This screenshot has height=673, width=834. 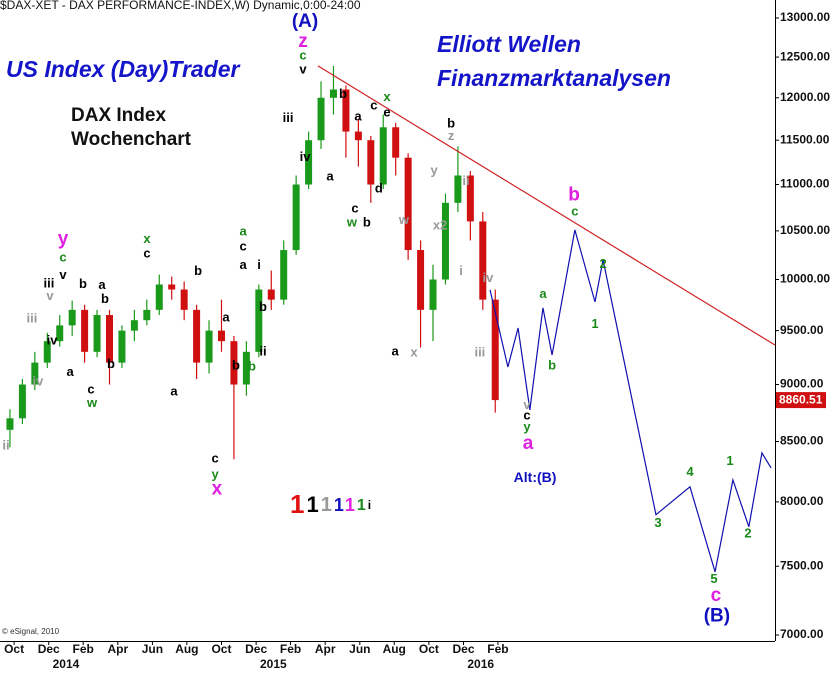 I want to click on y-tick-label: 7000.00, so click(x=802, y=634).